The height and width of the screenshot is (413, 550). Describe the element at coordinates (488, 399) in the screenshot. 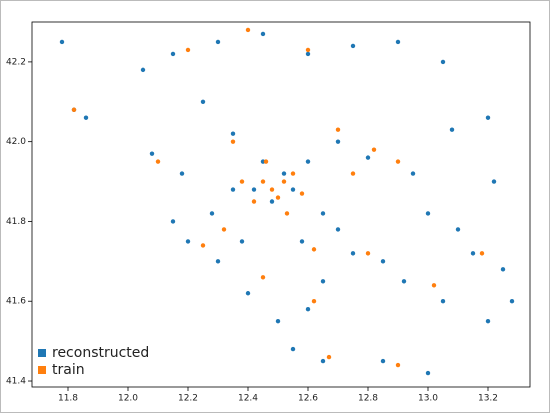

I see `x-tick-label: 13.2` at that location.